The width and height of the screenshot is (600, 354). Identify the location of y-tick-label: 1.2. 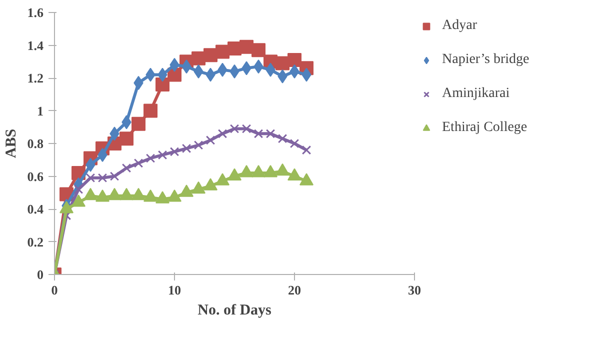
(35, 78).